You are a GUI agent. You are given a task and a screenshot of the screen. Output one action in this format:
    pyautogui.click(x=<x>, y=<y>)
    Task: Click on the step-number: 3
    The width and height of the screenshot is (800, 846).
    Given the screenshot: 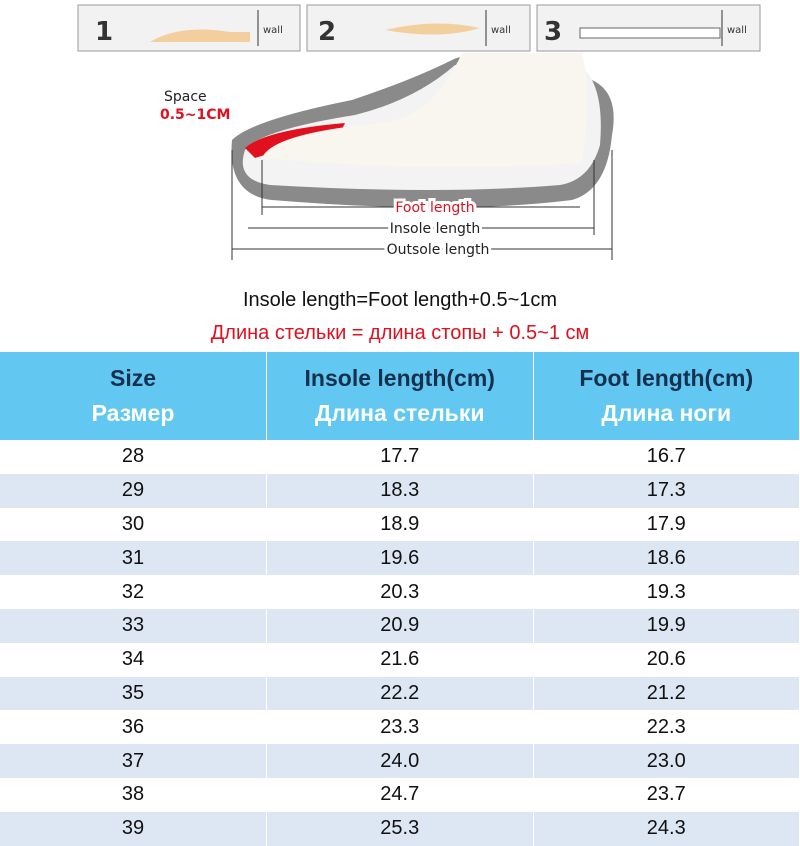 What is the action you would take?
    pyautogui.click(x=553, y=32)
    